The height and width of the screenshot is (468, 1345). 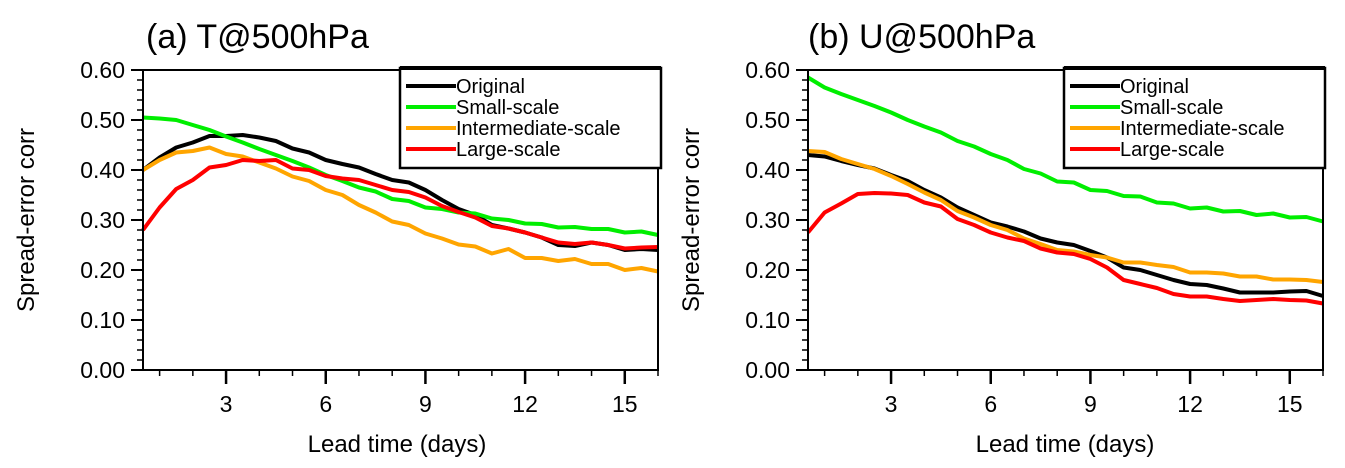 I want to click on chart-title: (a) T@500hPa, so click(x=257, y=37).